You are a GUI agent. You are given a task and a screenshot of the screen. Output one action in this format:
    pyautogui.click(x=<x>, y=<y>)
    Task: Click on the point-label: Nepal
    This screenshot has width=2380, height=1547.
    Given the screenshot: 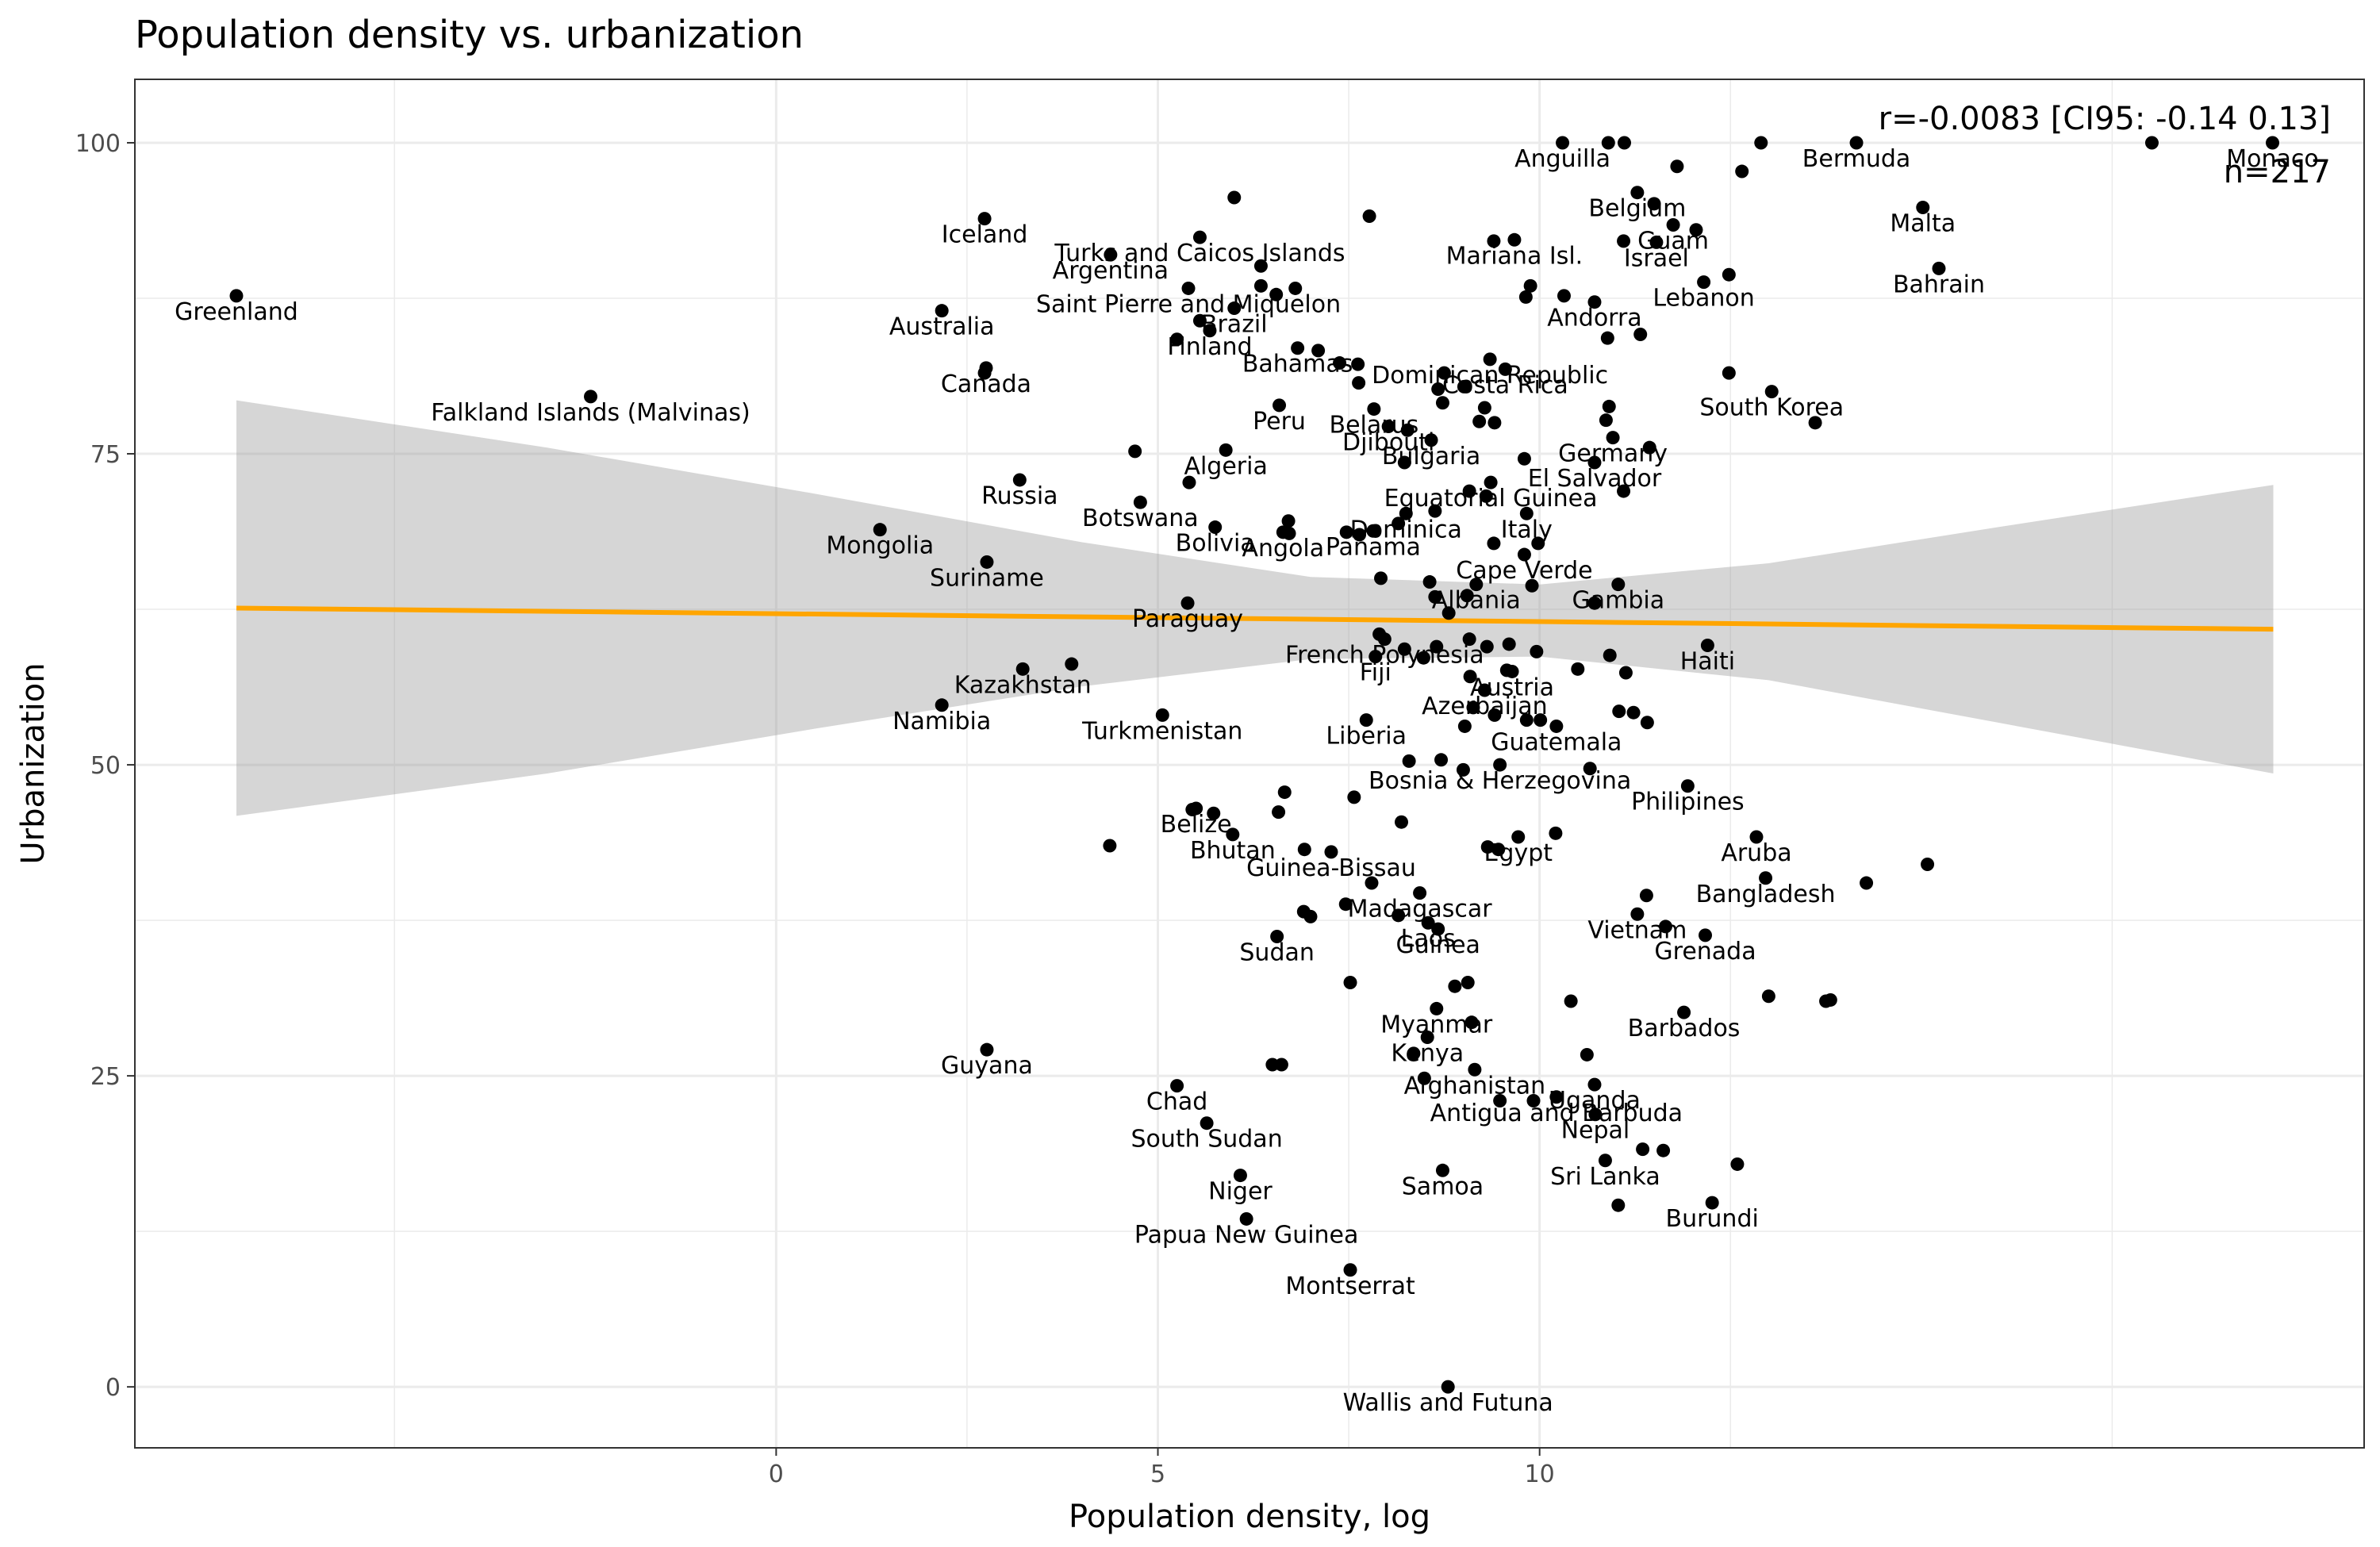 What is the action you would take?
    pyautogui.click(x=1595, y=1131)
    